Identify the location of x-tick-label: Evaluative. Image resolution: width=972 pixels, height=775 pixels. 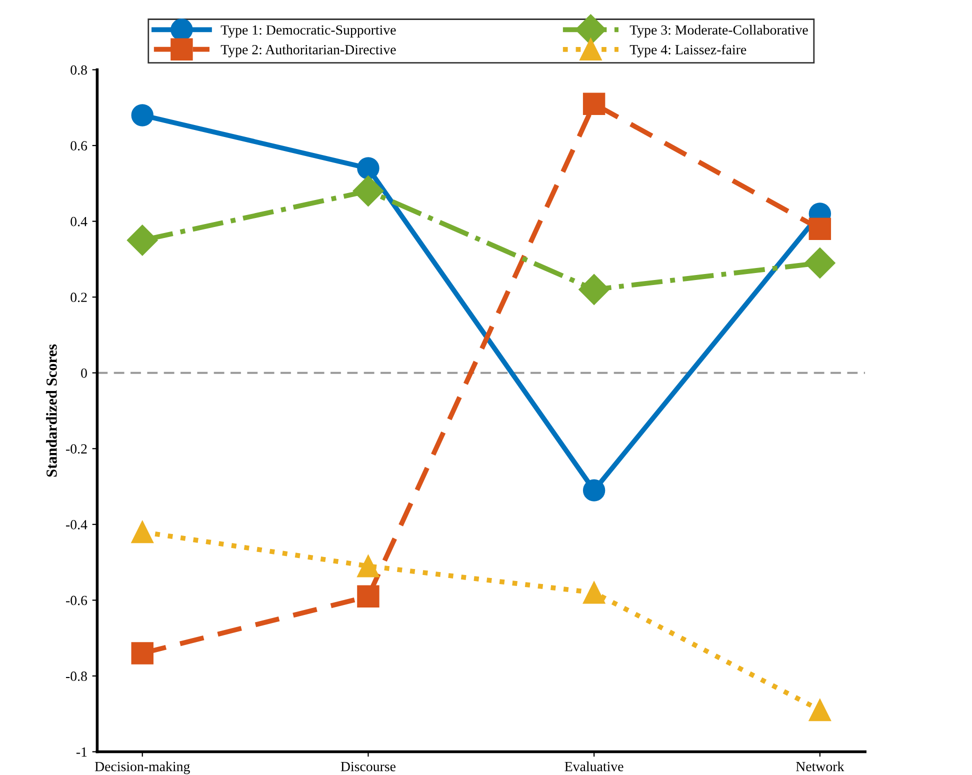
(594, 766).